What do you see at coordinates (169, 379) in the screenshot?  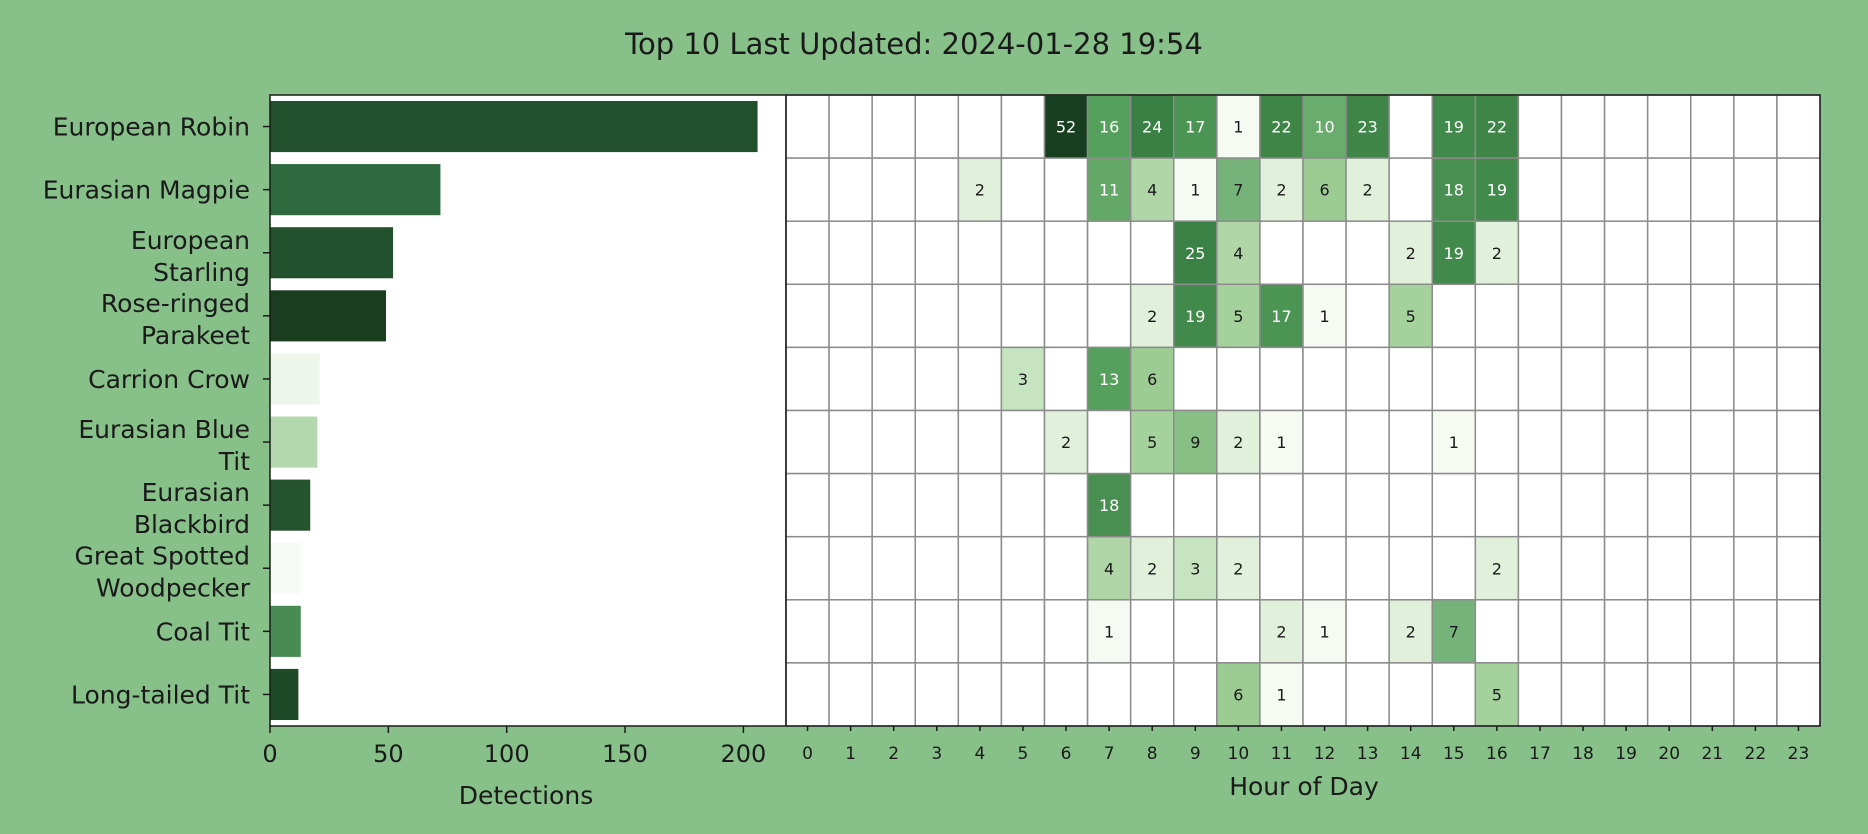 I see `species-label: Carrion Crow` at bounding box center [169, 379].